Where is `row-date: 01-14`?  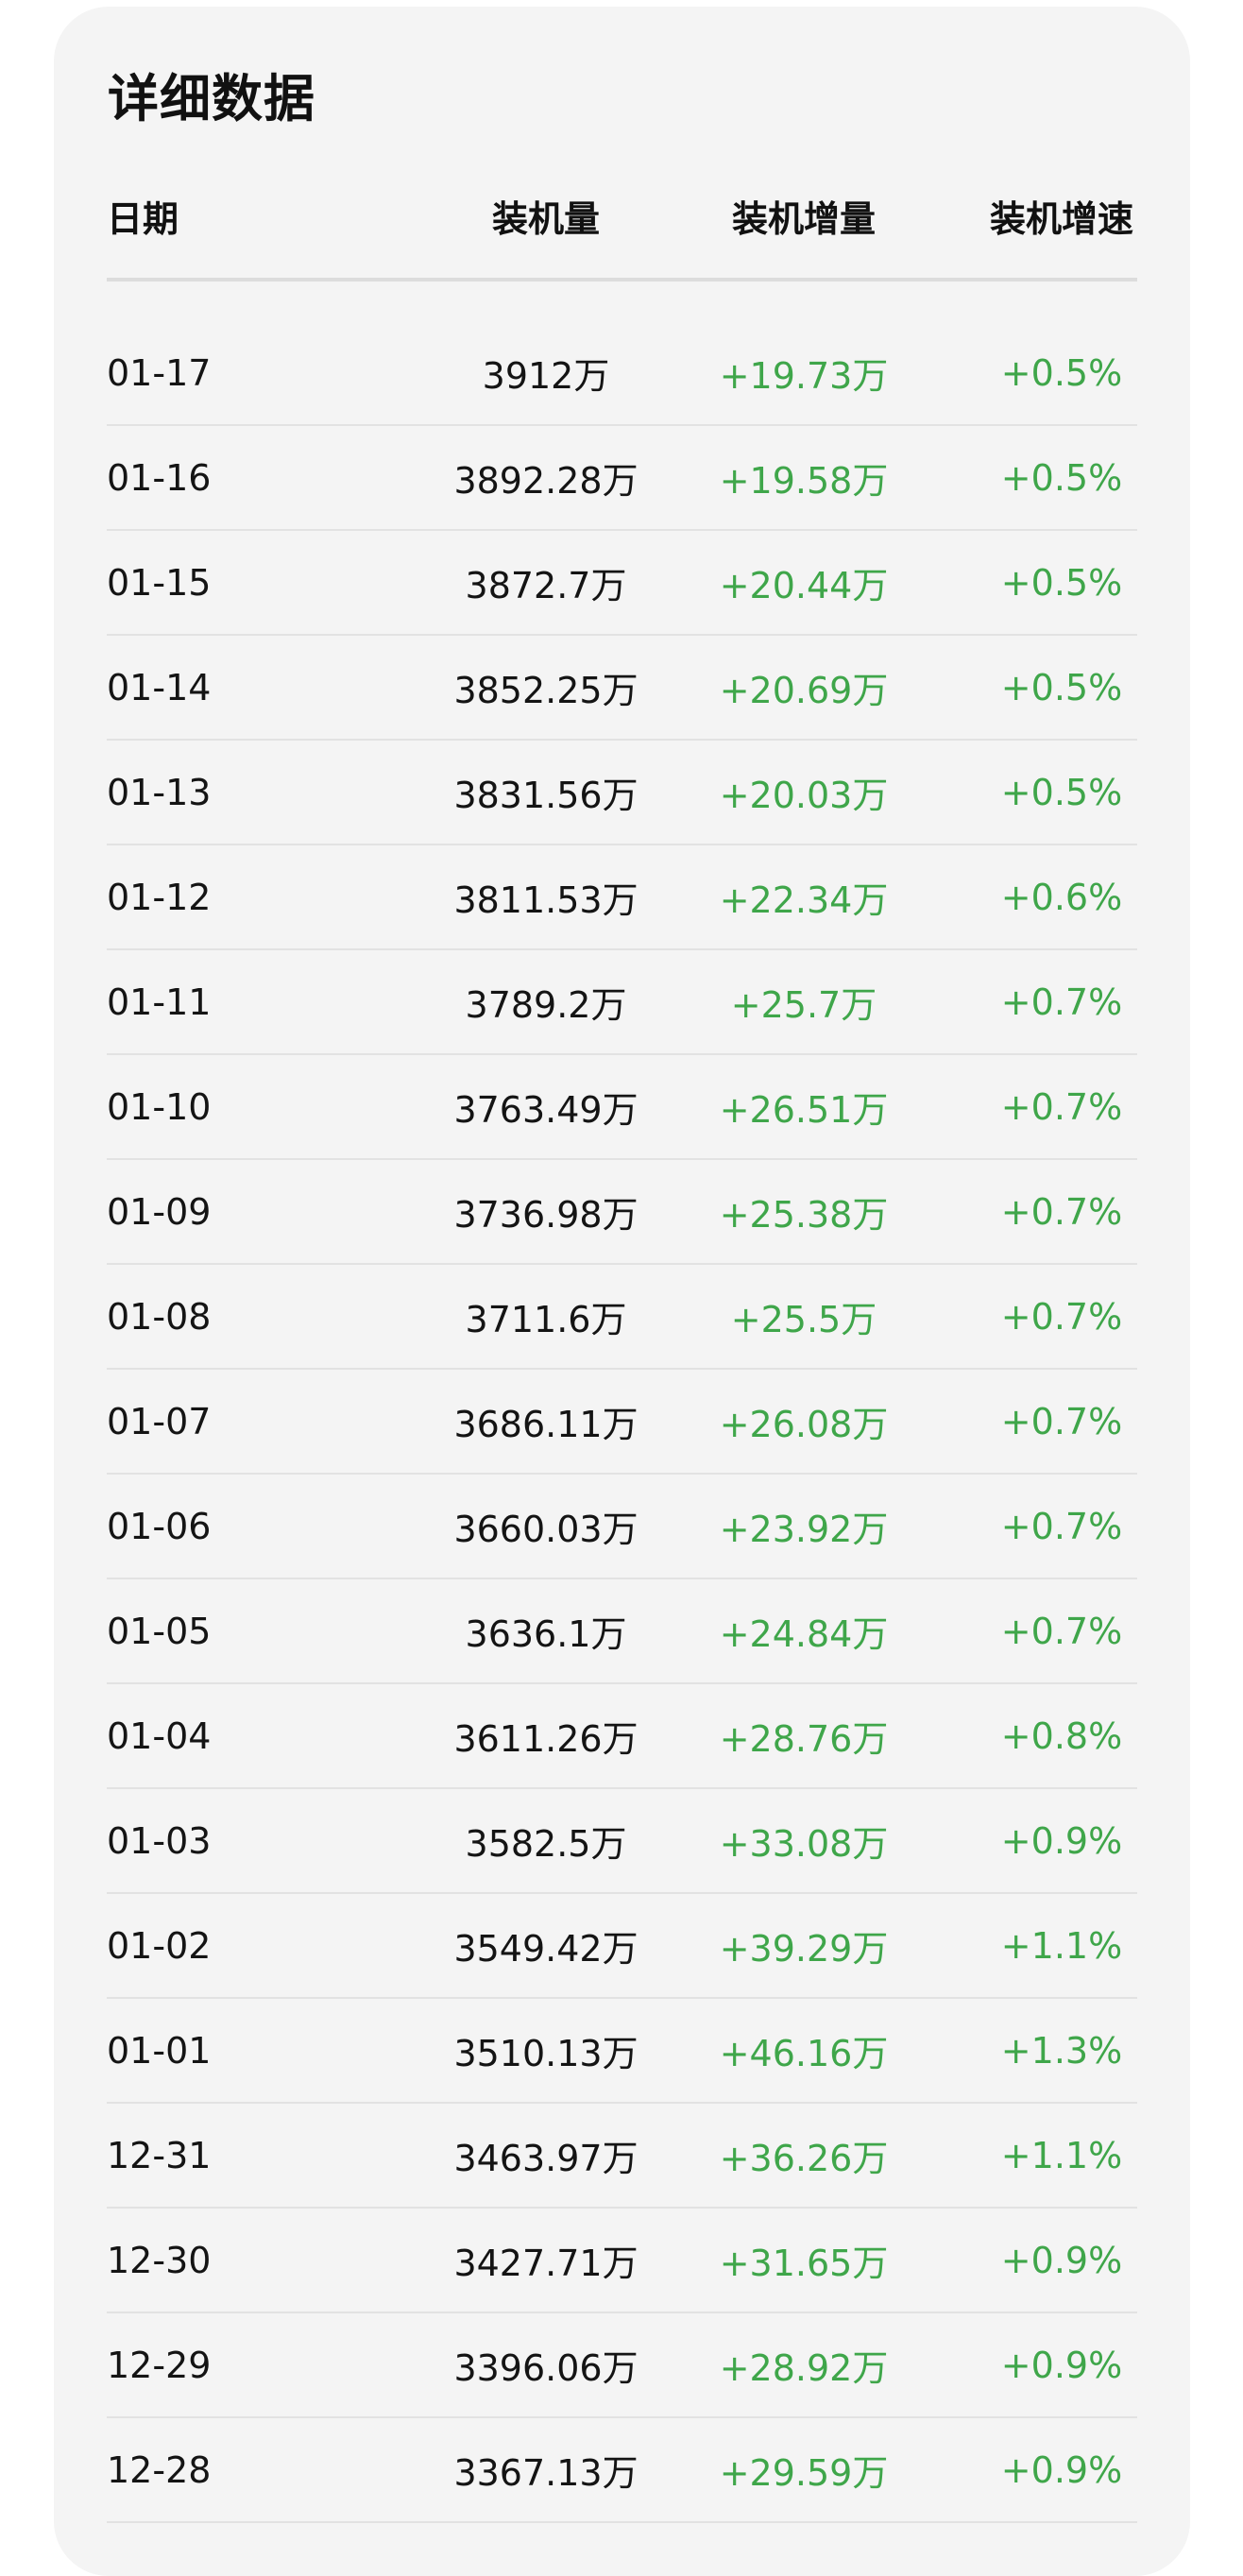
row-date: 01-14 is located at coordinates (160, 687).